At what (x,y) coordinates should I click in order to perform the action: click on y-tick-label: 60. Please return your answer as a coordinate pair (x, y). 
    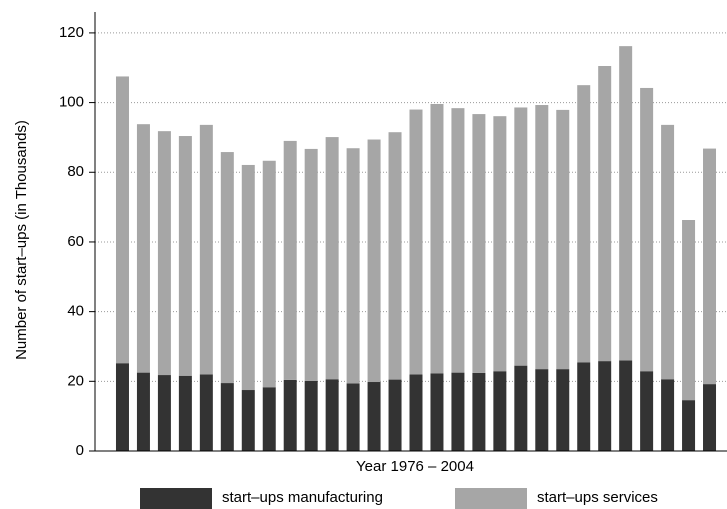
    Looking at the image, I should click on (75, 241).